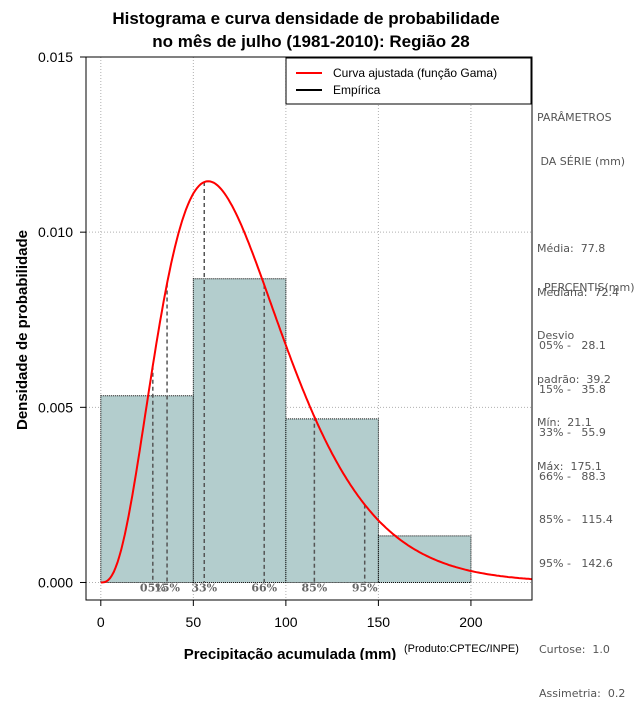 The height and width of the screenshot is (716, 640). Describe the element at coordinates (379, 622) in the screenshot. I see `x-tick-label: 150` at that location.